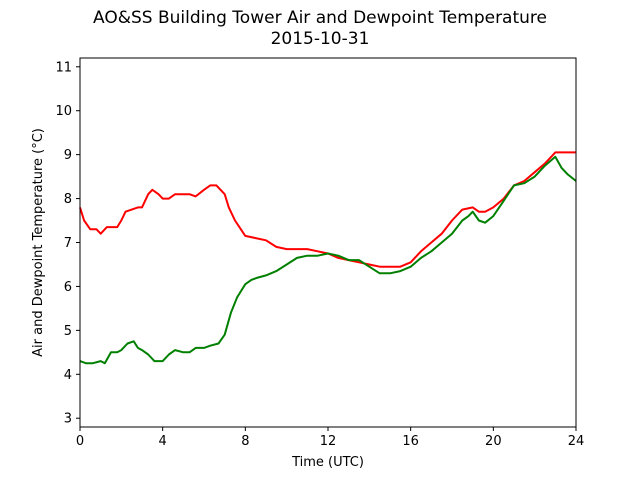  I want to click on y-axis: 3 4 5 6 7 8 9 10 11, so click(67, 243).